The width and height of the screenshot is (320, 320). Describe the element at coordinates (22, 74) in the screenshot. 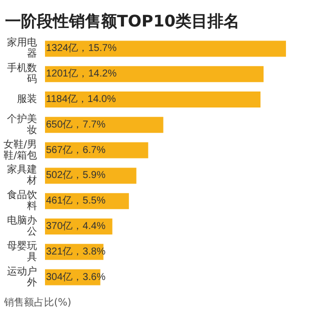

I see `y-tick-label: 手机数码` at that location.